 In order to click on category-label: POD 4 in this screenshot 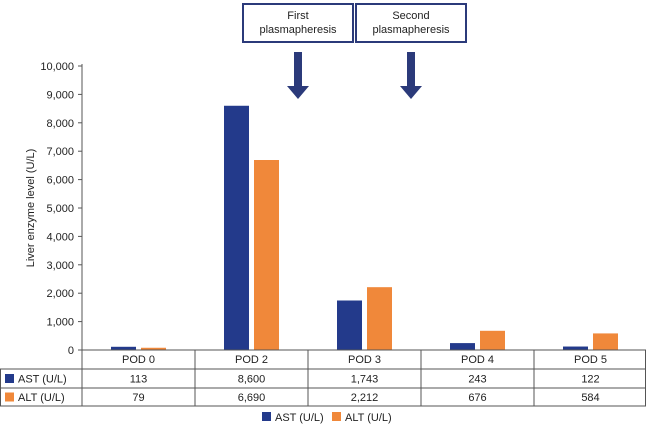, I will do `click(477, 360)`.